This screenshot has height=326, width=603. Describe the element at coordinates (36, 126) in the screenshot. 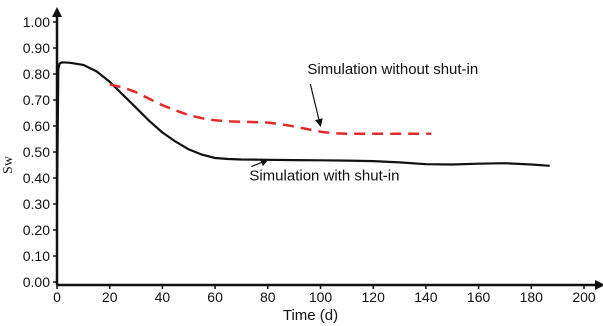

I see `y-tick-label: 0.60` at that location.